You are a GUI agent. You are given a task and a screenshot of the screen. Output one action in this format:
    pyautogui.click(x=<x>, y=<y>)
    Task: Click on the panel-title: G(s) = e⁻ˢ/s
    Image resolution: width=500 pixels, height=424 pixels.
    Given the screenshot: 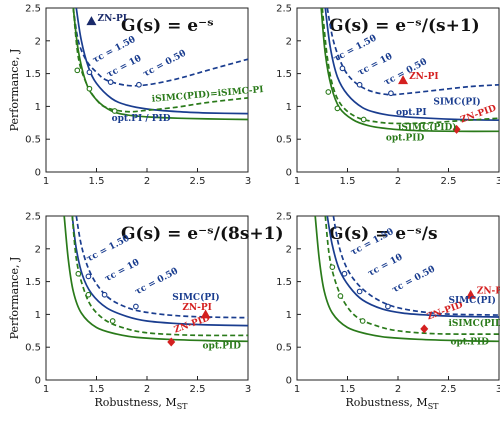 What is the action you would take?
    pyautogui.click(x=383, y=234)
    